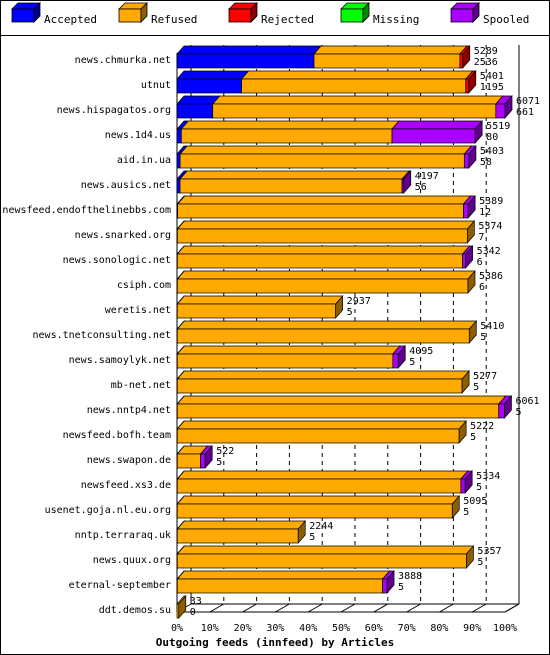  Describe the element at coordinates (126, 185) in the screenshot. I see `category-label: news.ausics.net` at that location.